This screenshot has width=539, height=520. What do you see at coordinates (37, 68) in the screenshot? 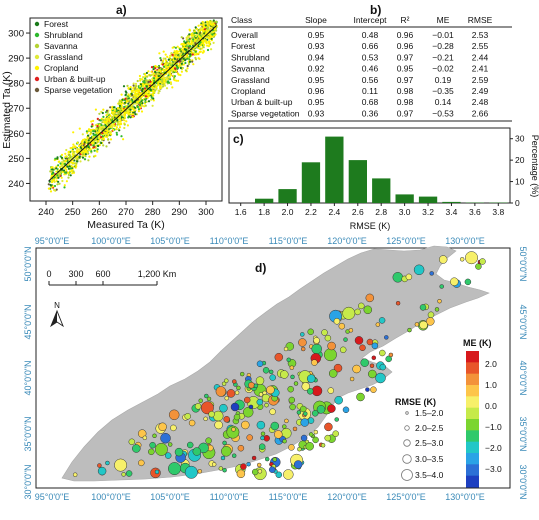
I see `legend-marker` at bounding box center [37, 68].